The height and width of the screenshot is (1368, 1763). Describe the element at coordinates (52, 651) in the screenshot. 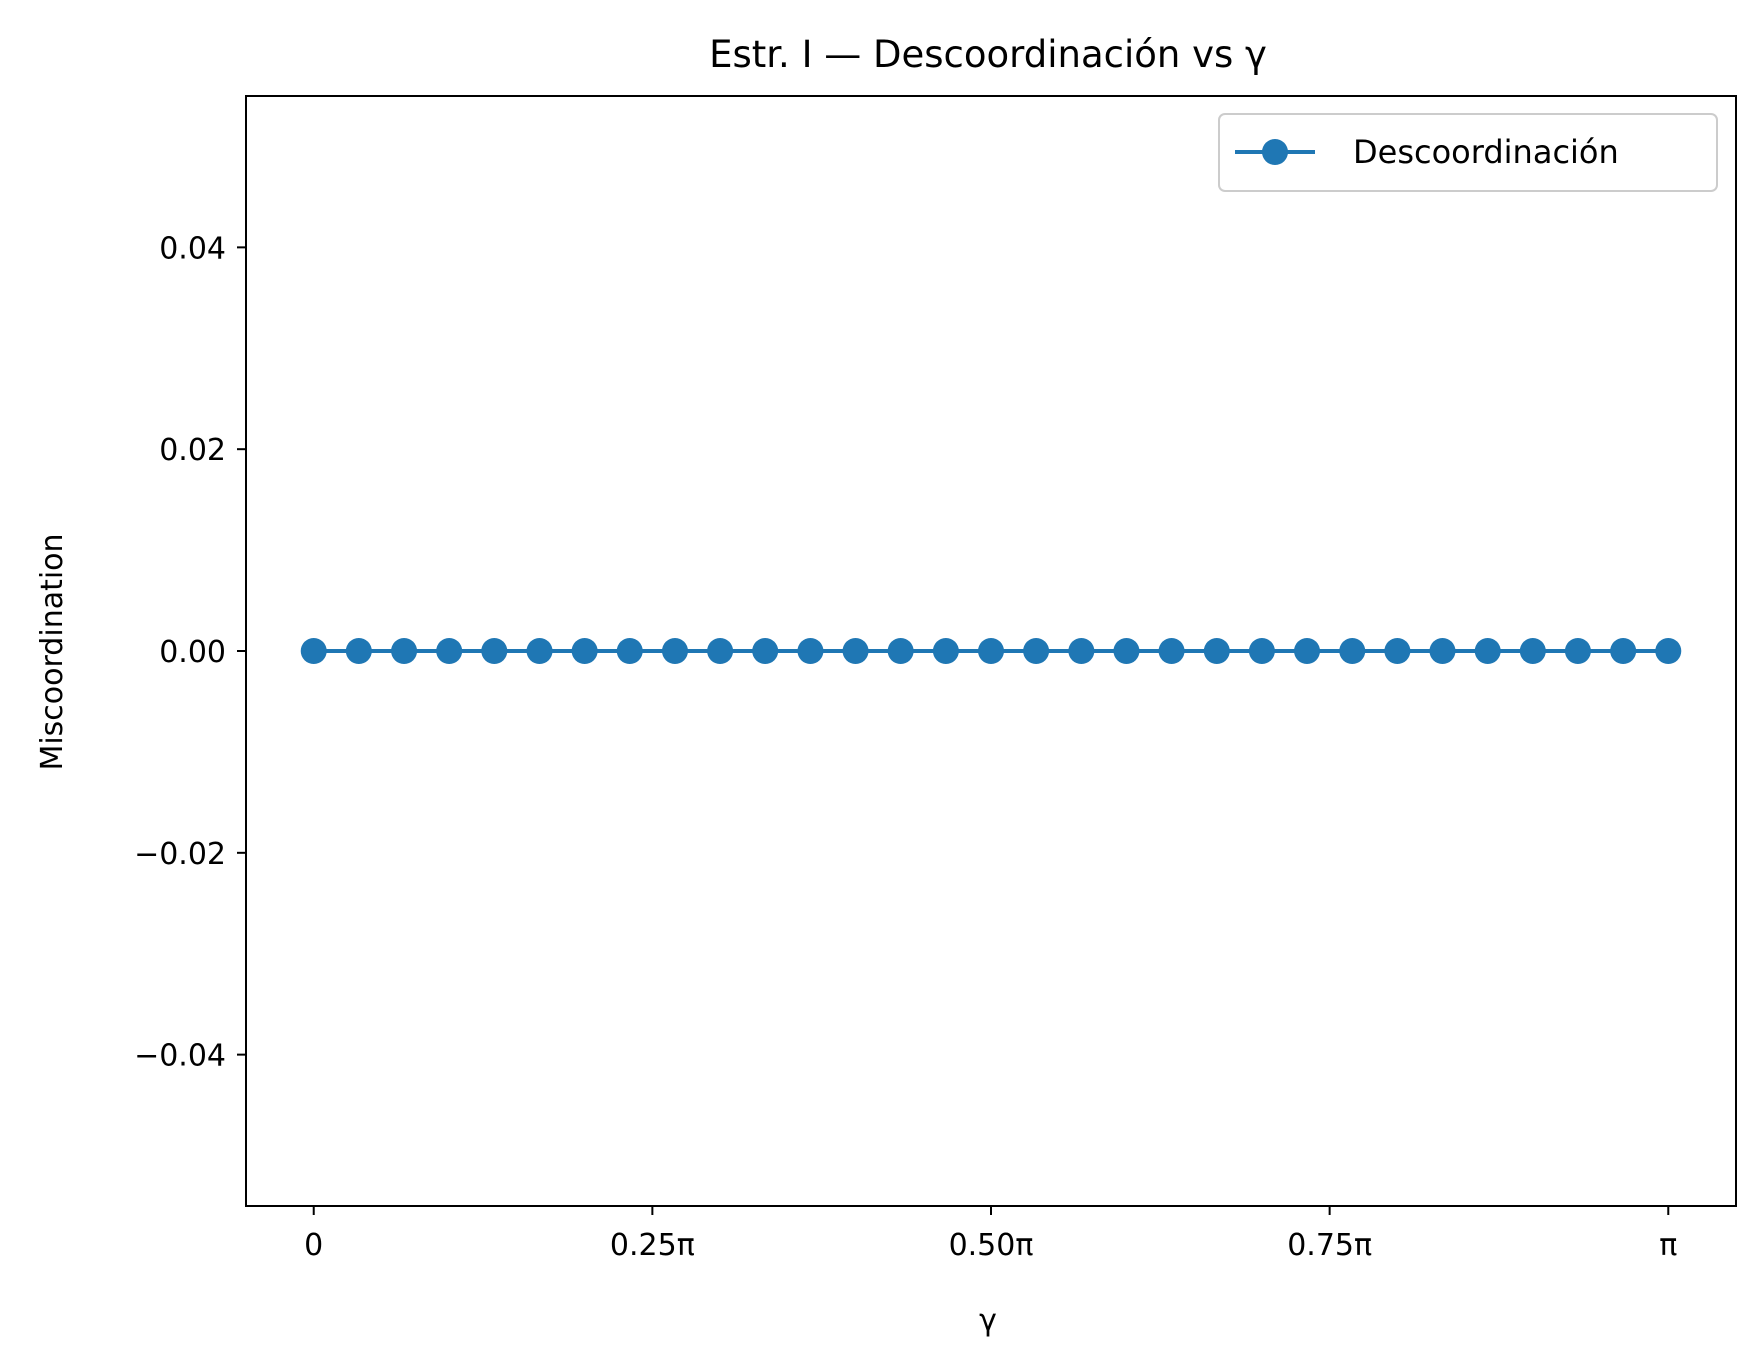

I see `y-axis-label: Miscoordination` at that location.